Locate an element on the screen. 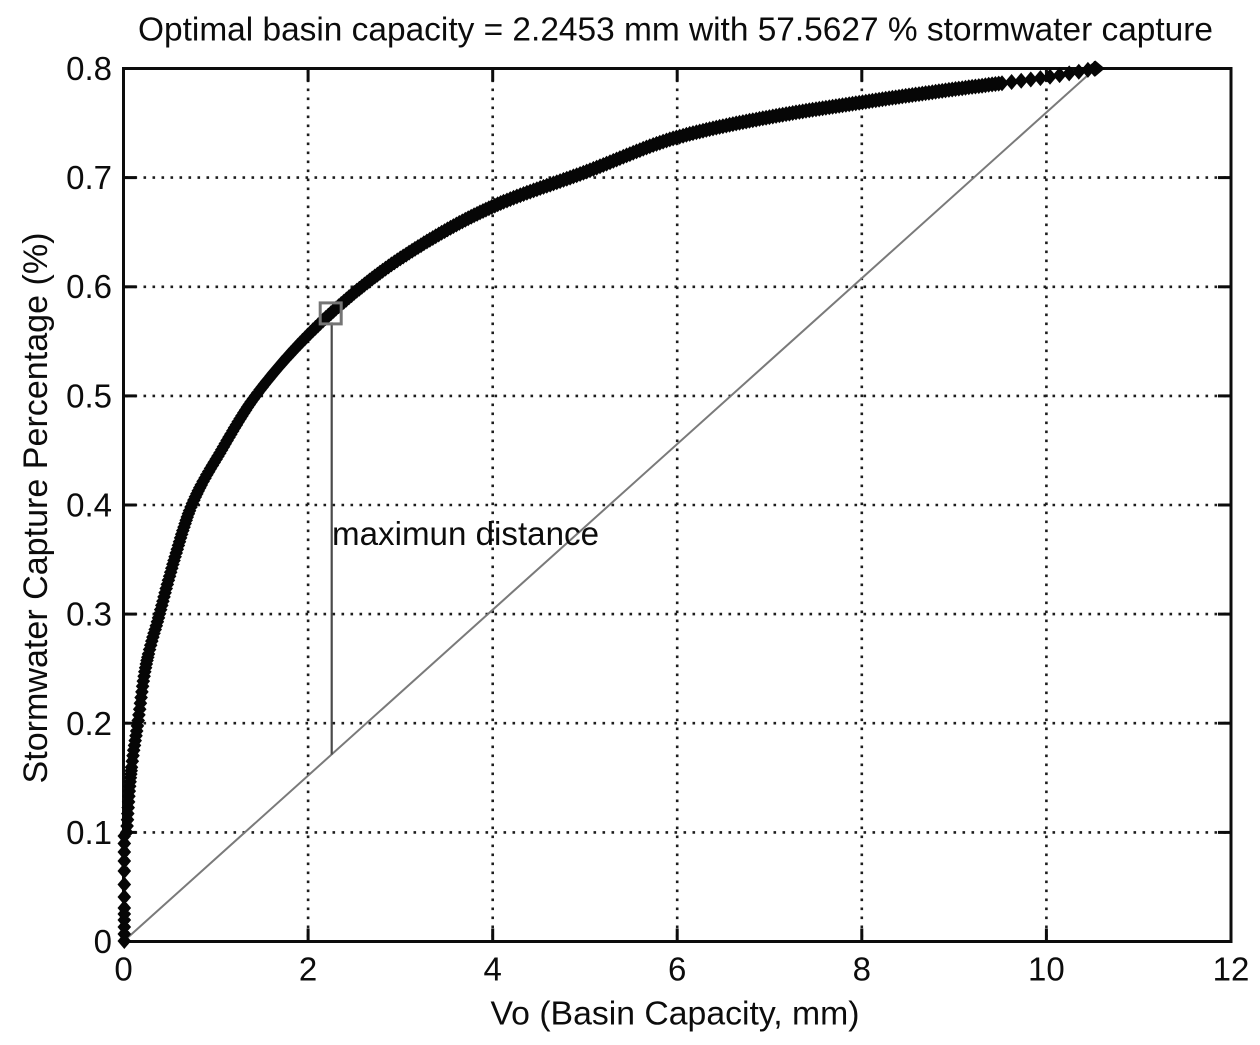  svg-text: 0.6 is located at coordinates (89, 286).